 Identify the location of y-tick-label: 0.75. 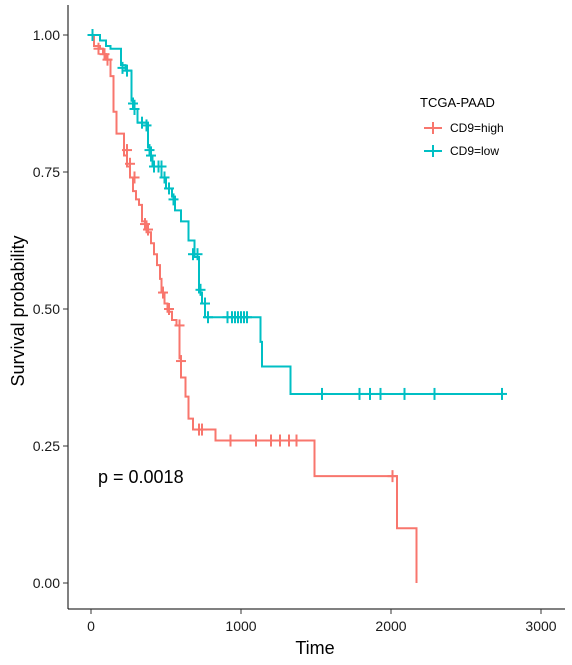
(46, 172).